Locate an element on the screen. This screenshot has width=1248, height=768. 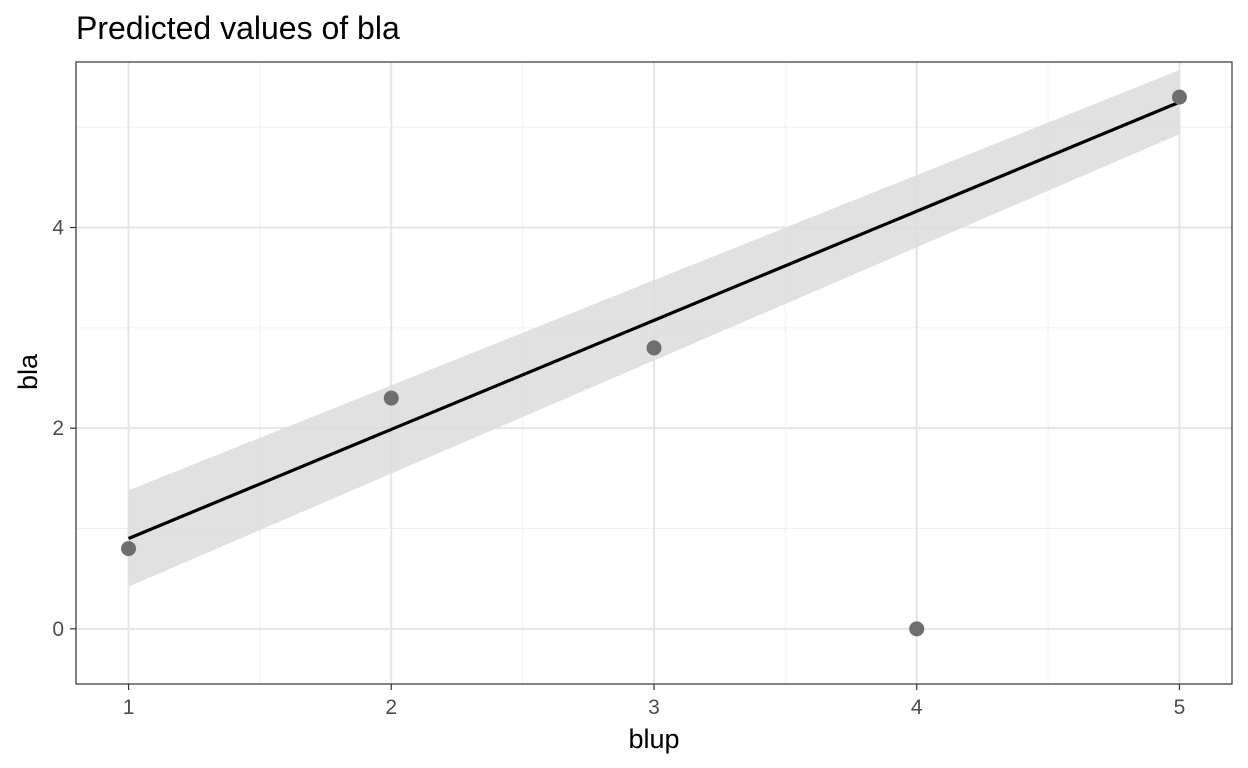
y-tick-label: 0 is located at coordinates (58, 629).